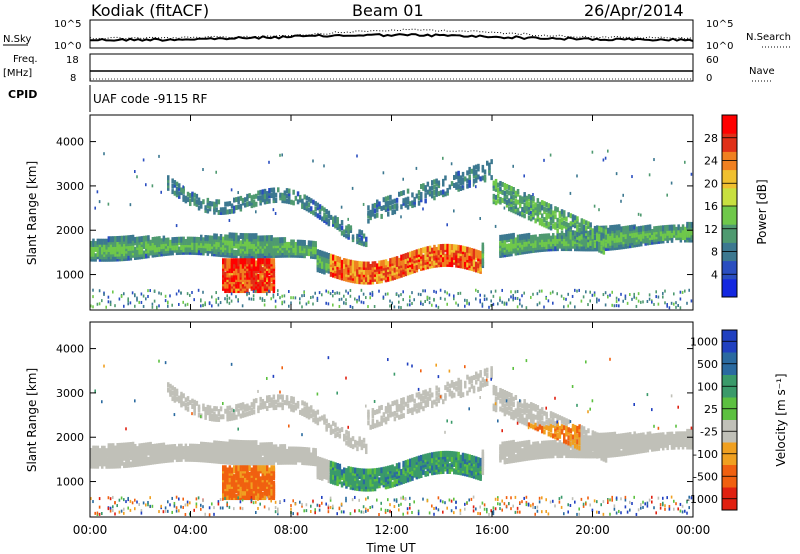 Image resolution: width=800 pixels, height=554 pixels. Describe the element at coordinates (762, 211) in the screenshot. I see `power-colorbar-label: Power [dB]` at that location.